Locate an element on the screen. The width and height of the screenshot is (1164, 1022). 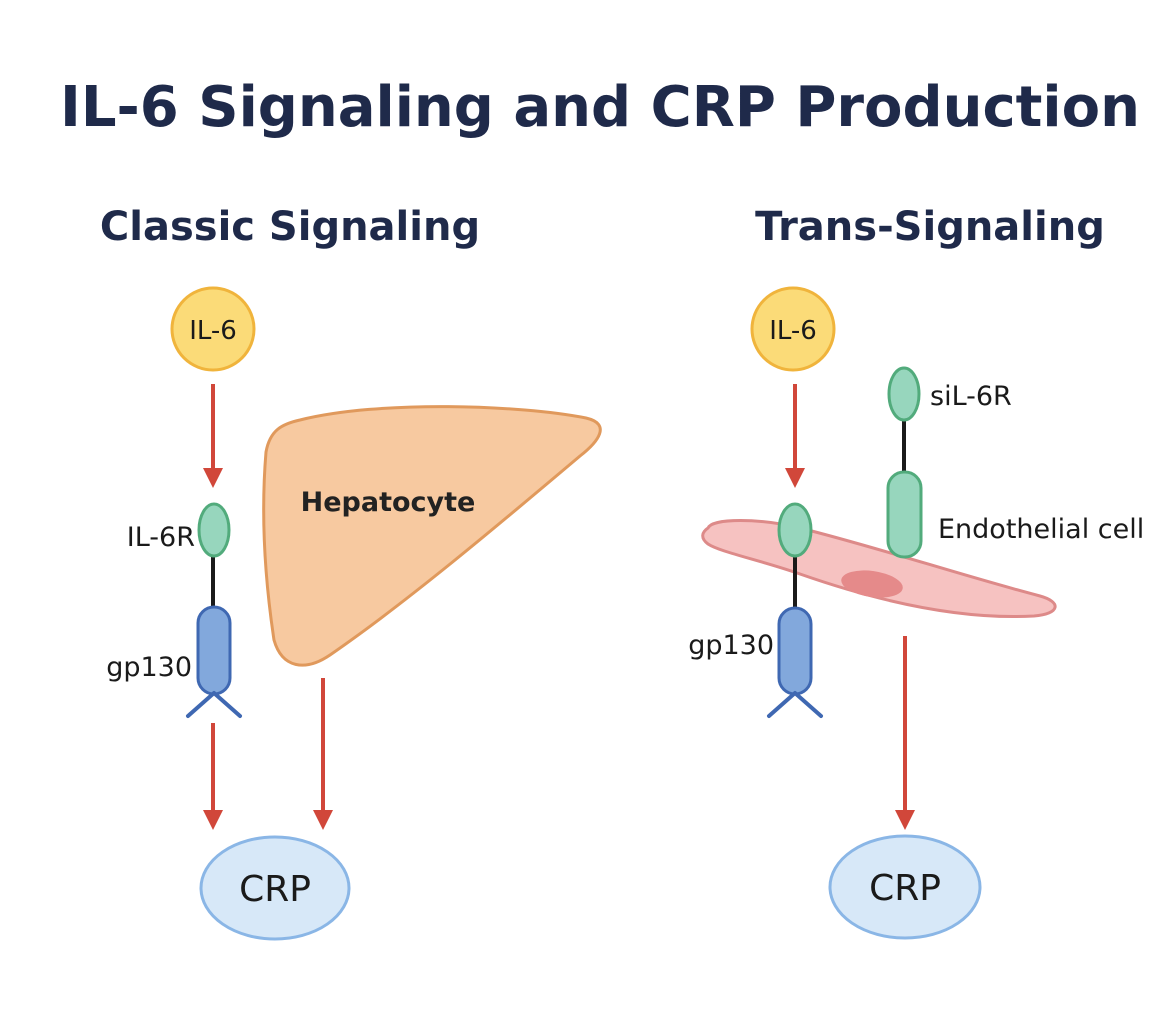
classic-crp-label: CRP is located at coordinates (275, 889).